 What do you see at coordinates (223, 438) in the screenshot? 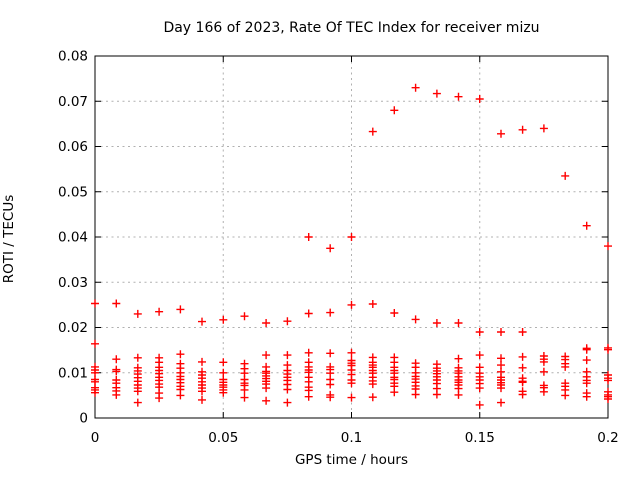
I see `x-tick-label: 0.05` at bounding box center [223, 438].